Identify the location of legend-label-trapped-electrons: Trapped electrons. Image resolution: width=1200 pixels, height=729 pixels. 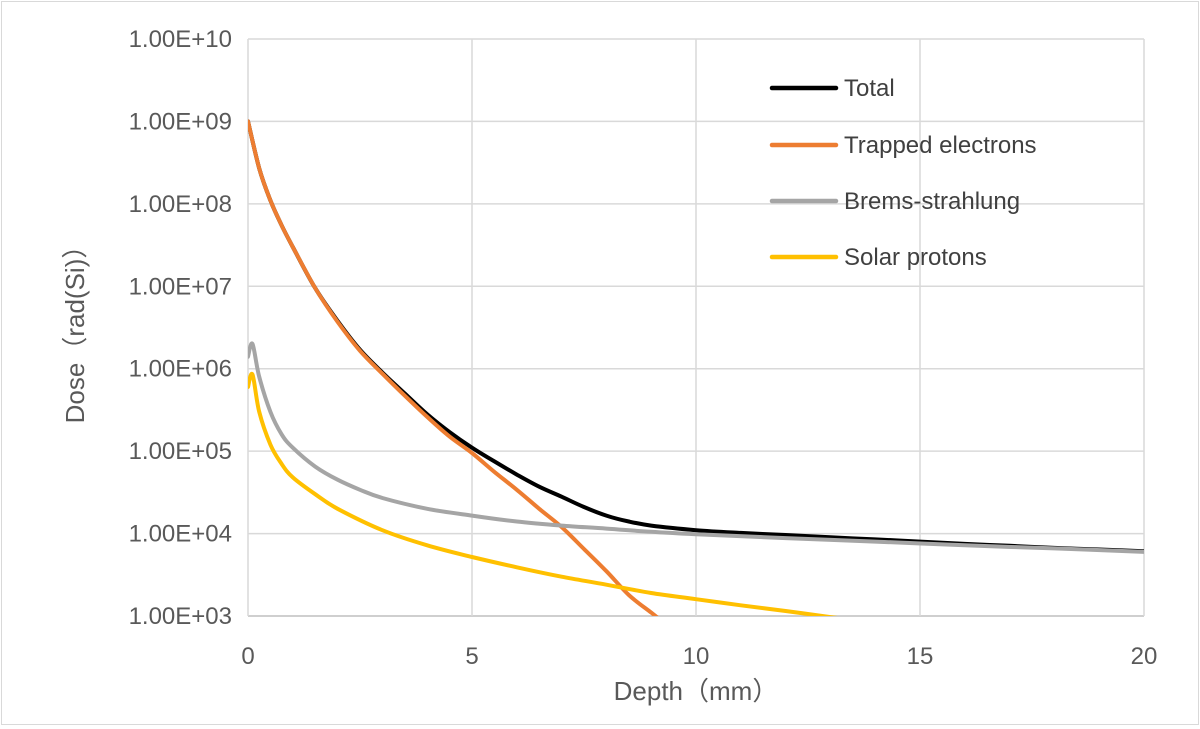
(940, 145).